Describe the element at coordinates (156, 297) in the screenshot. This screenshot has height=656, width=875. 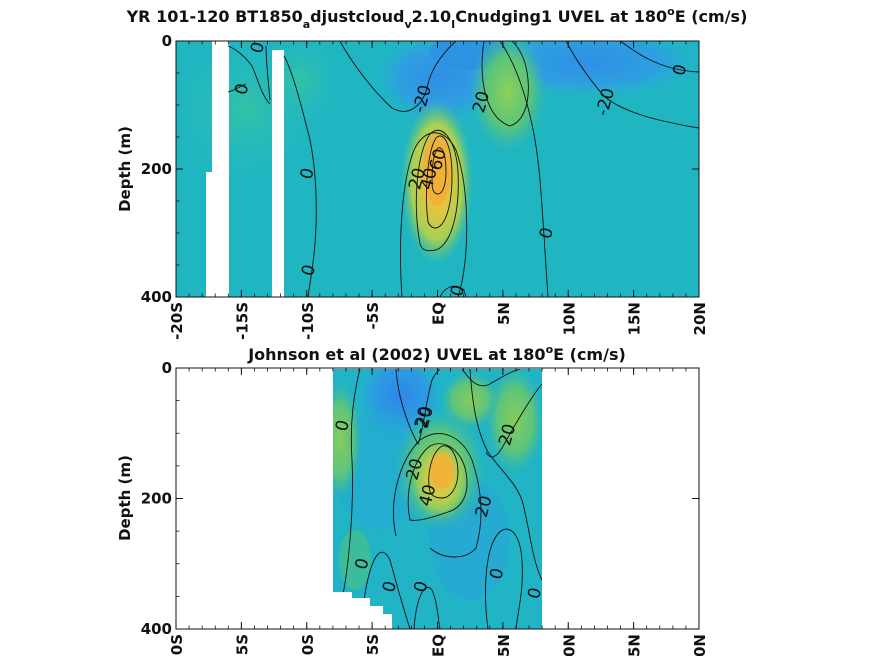
I see `top-y-tick-label: 400` at that location.